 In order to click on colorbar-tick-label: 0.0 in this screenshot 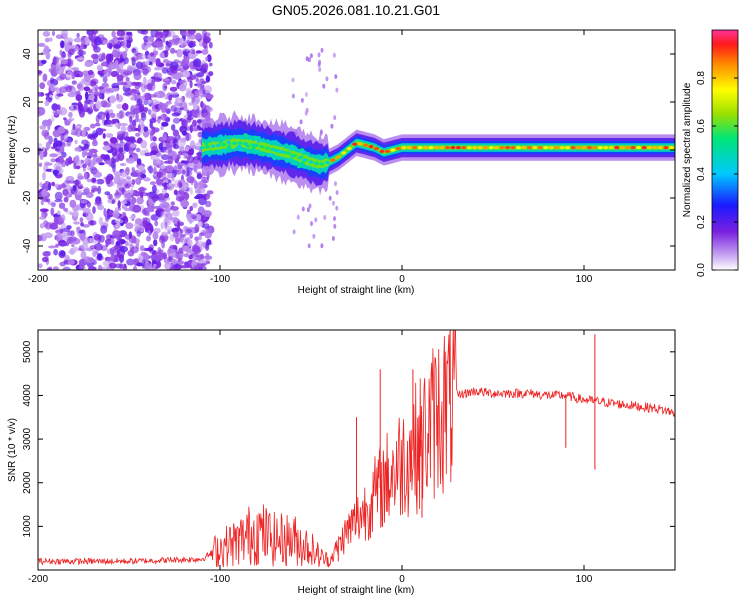, I will do `click(701, 270)`.